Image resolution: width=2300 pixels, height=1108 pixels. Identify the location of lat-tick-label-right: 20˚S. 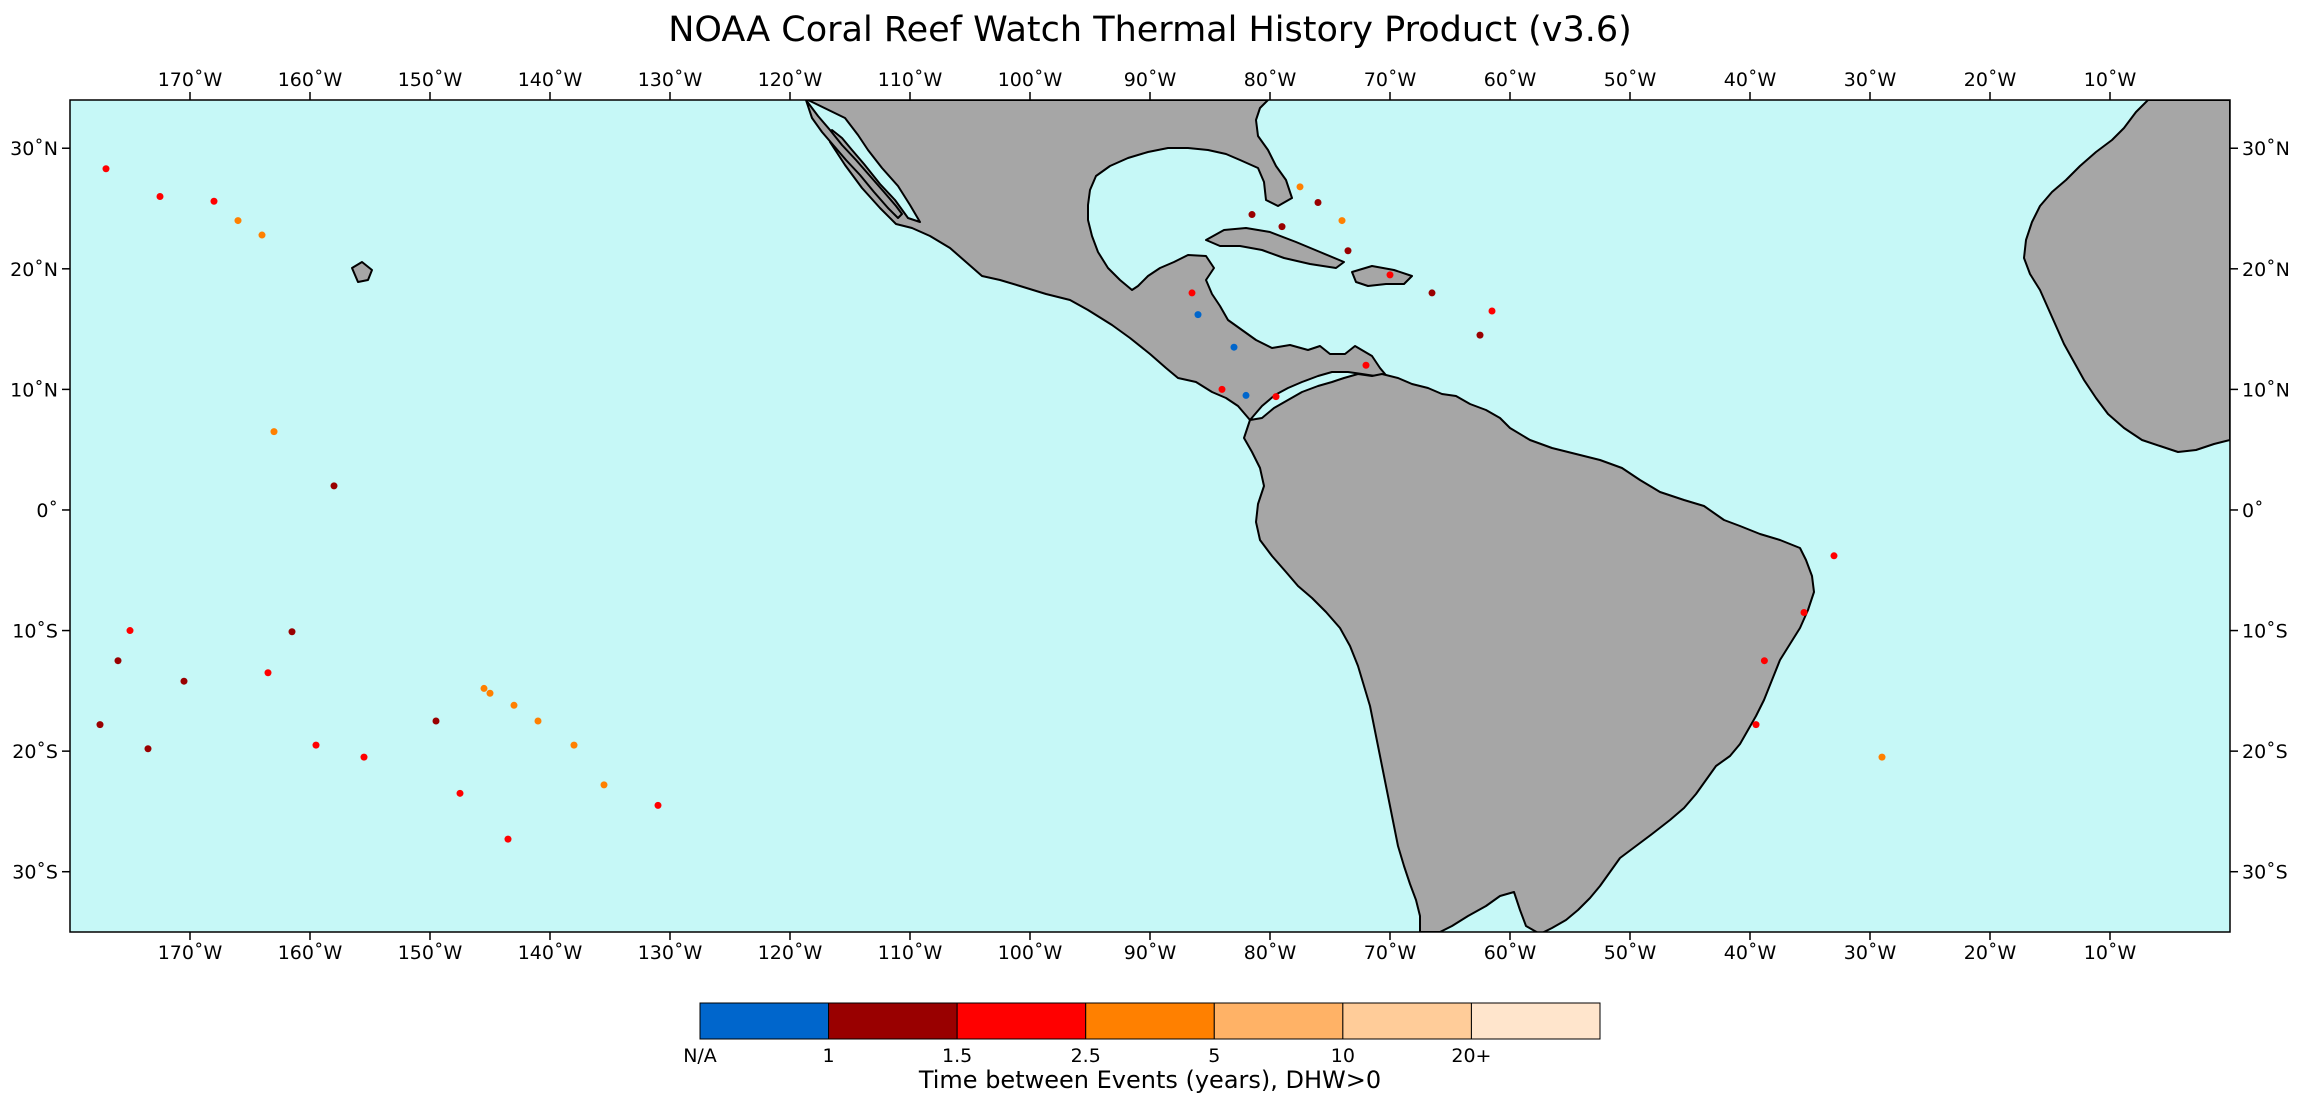
(2265, 752).